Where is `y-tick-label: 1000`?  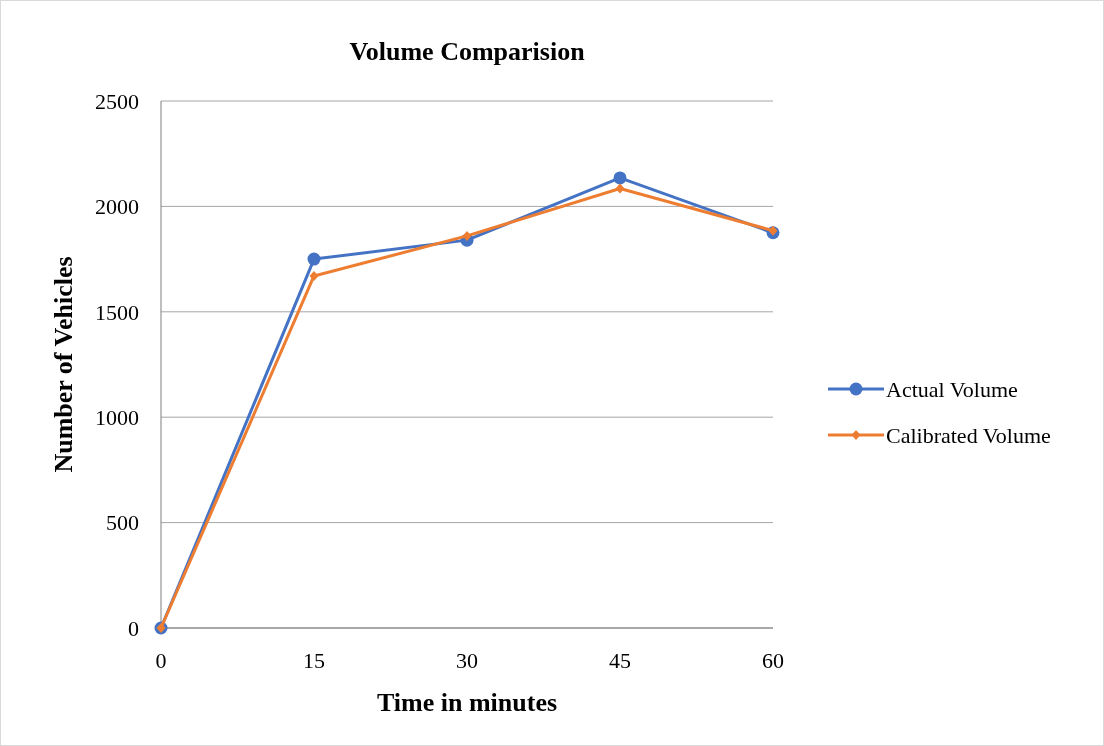 y-tick-label: 1000 is located at coordinates (117, 417).